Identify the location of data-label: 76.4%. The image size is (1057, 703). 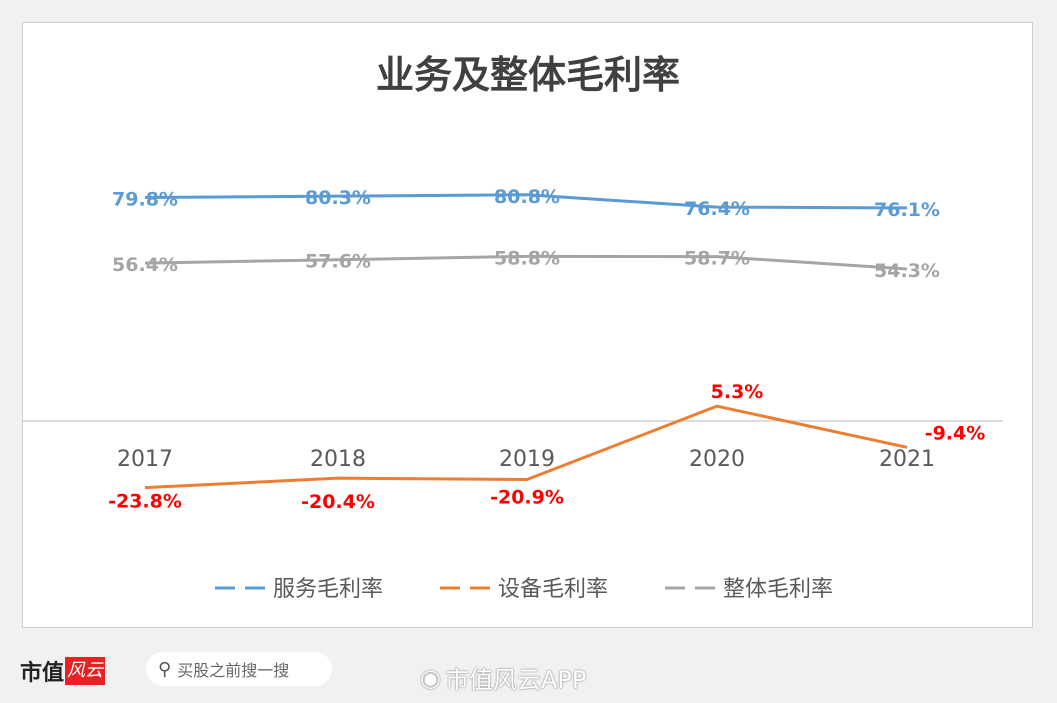
(717, 209).